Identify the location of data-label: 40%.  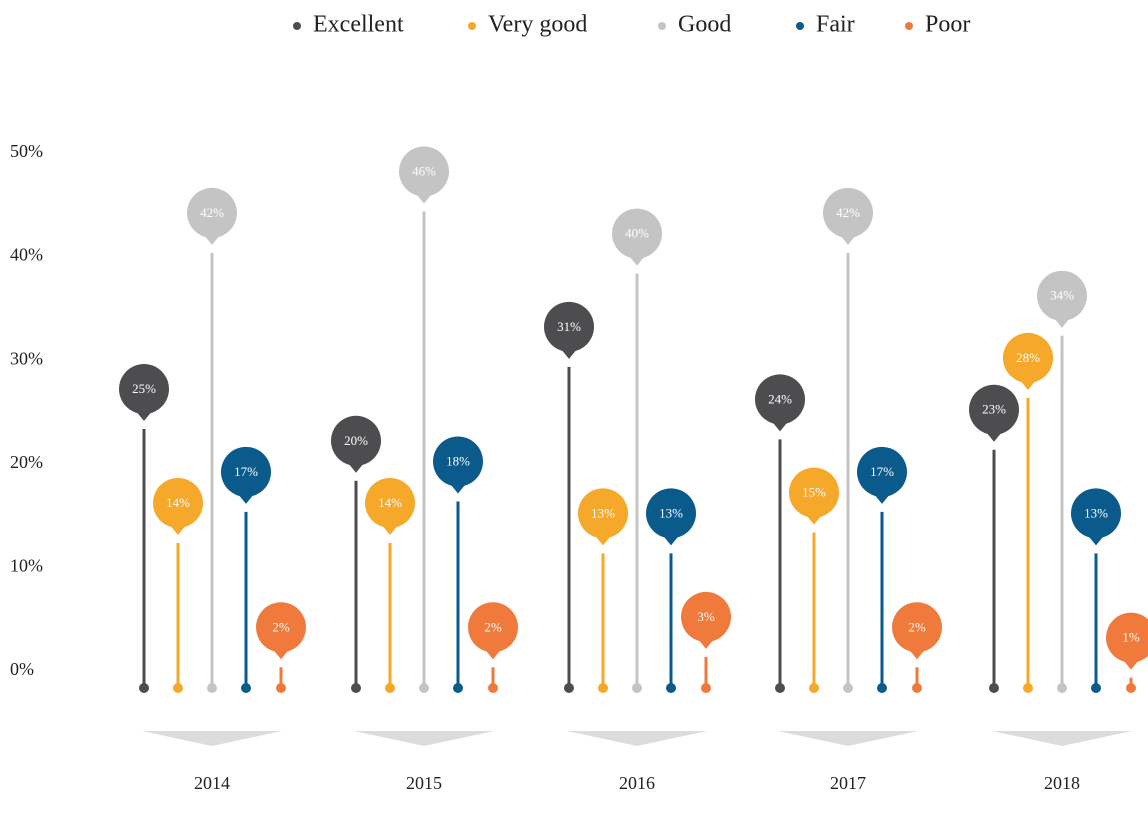
(637, 233).